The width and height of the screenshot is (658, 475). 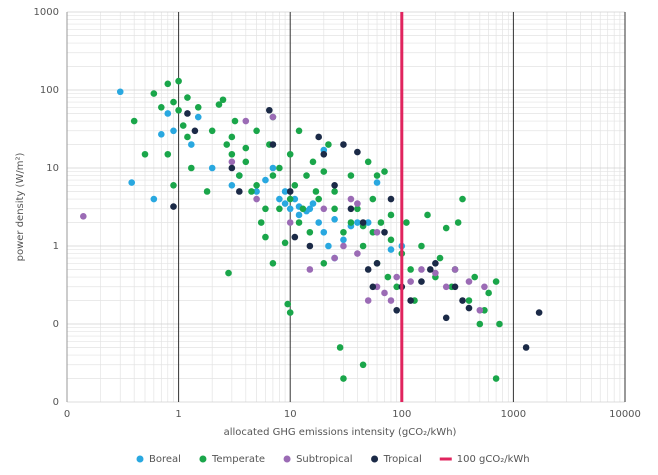 I want to click on y-tick-label: 100, so click(x=49, y=90).